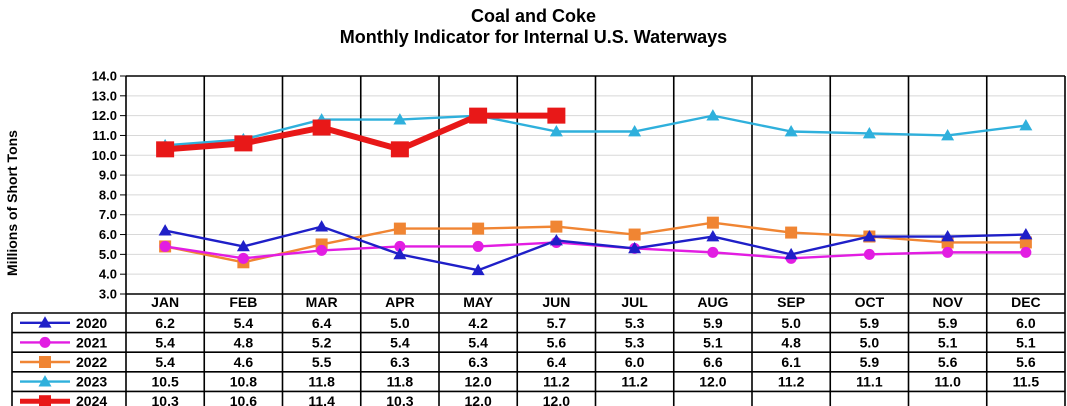  Describe the element at coordinates (400, 362) in the screenshot. I see `data-label: 6.3` at that location.